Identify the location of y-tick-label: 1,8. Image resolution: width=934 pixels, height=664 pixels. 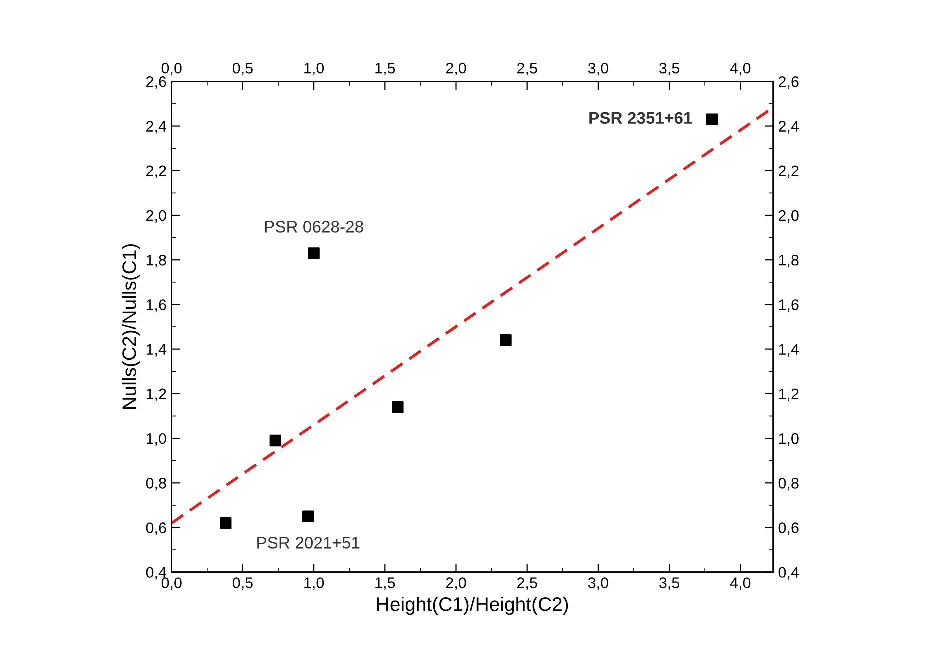
(156, 261).